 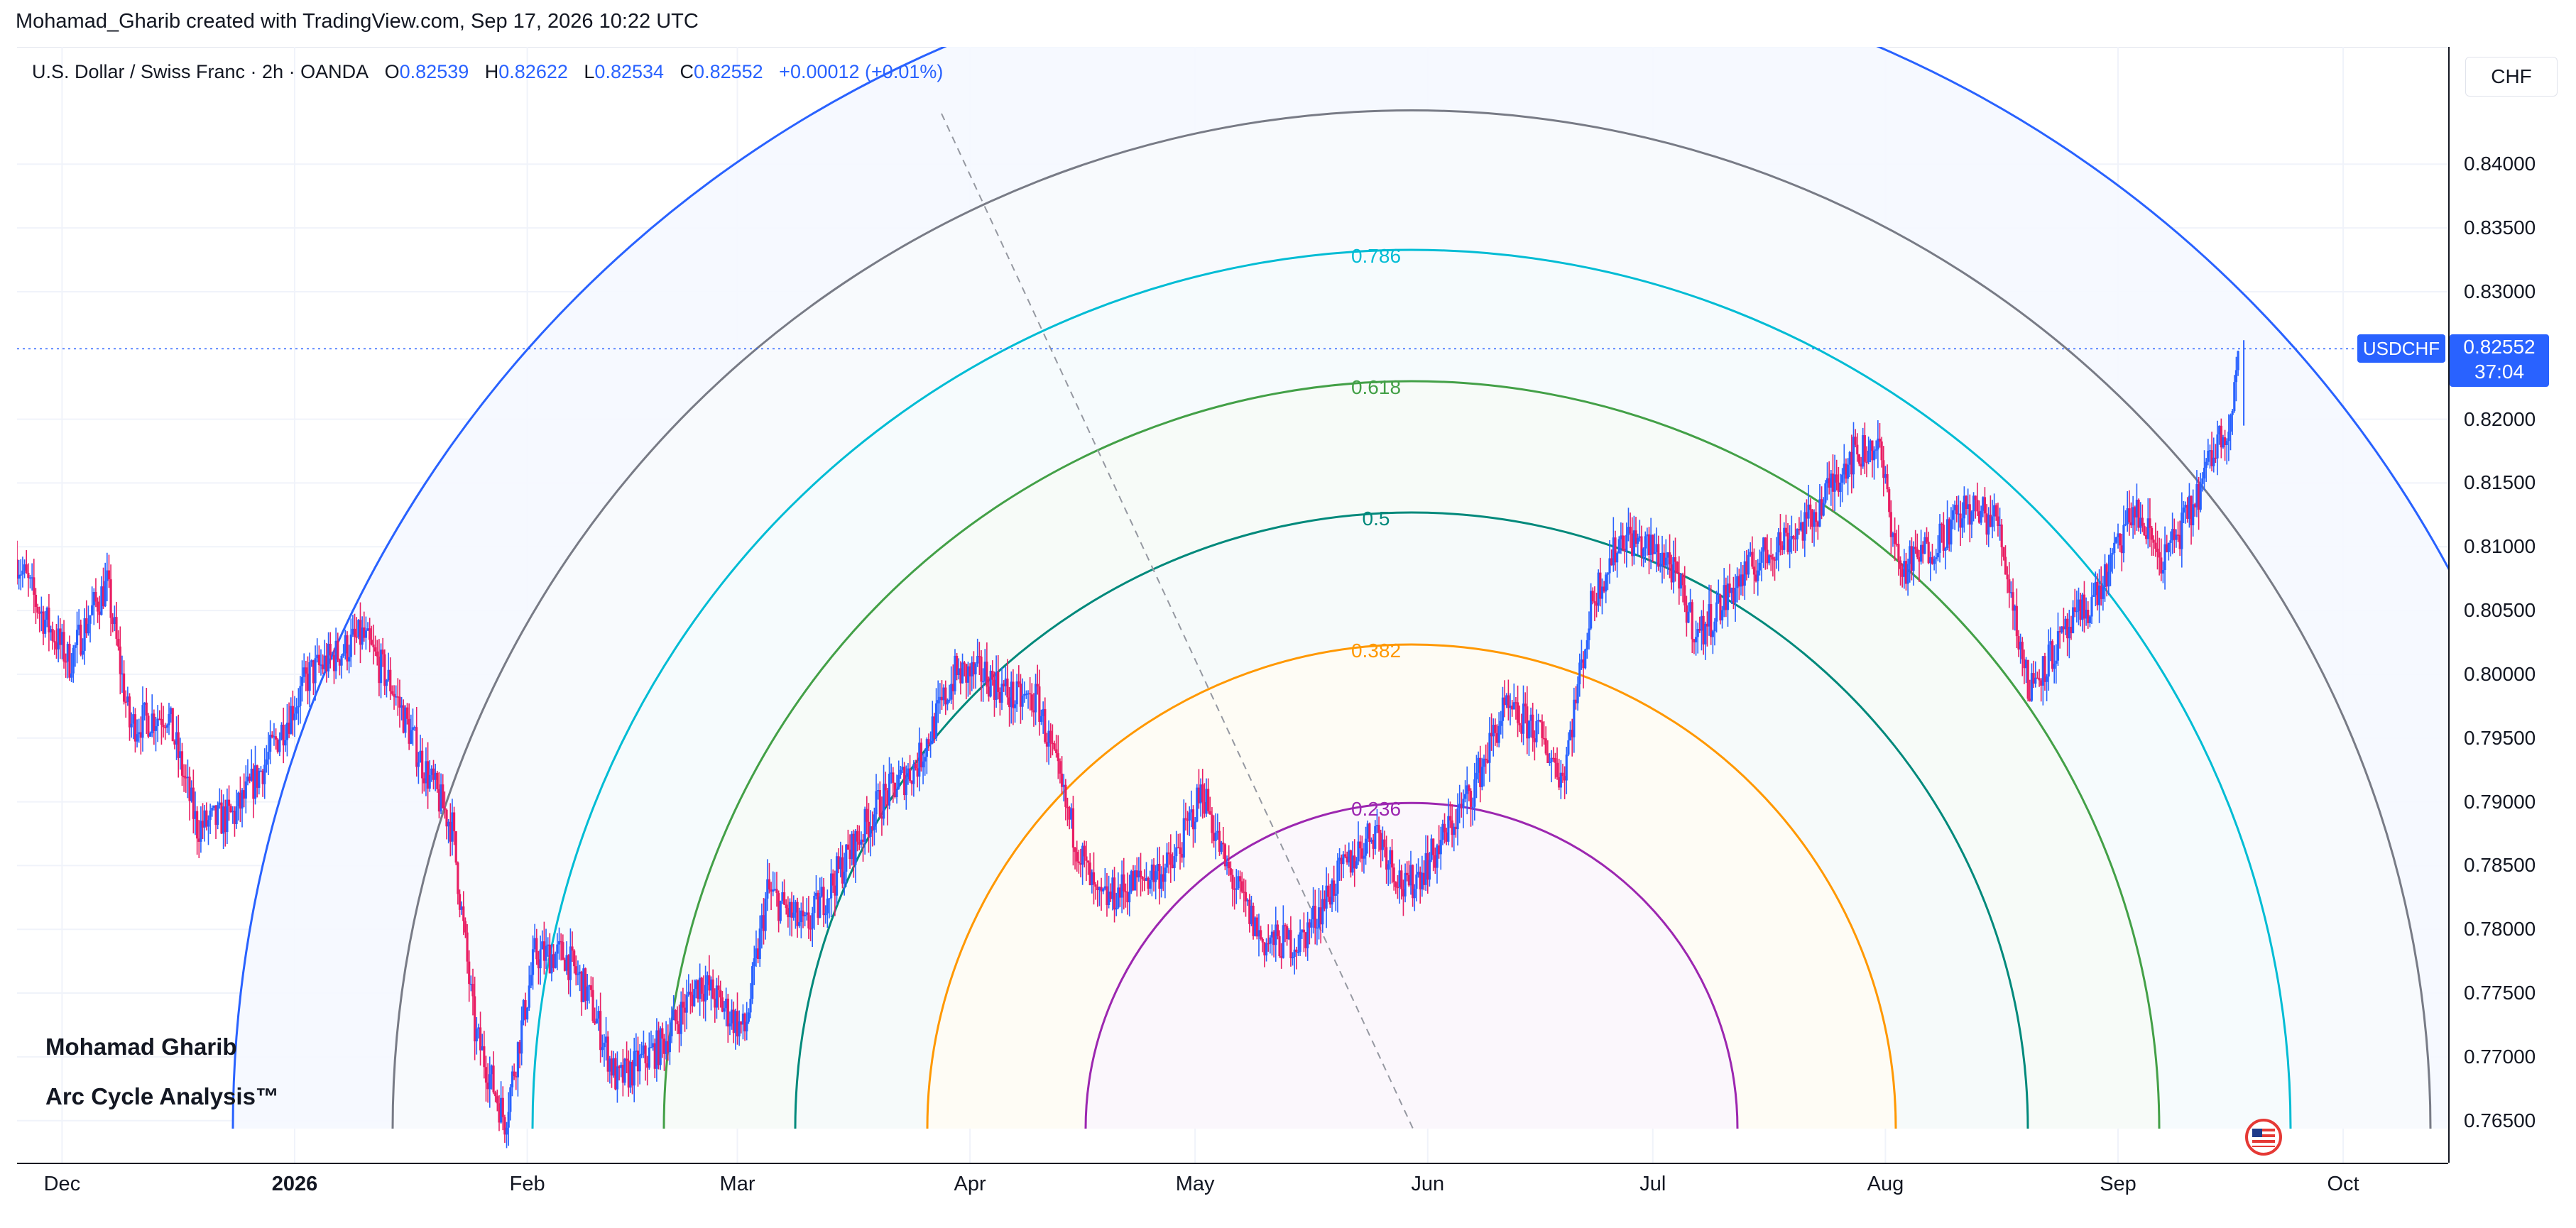 I want to click on time-axis, so click(x=1232, y=1195).